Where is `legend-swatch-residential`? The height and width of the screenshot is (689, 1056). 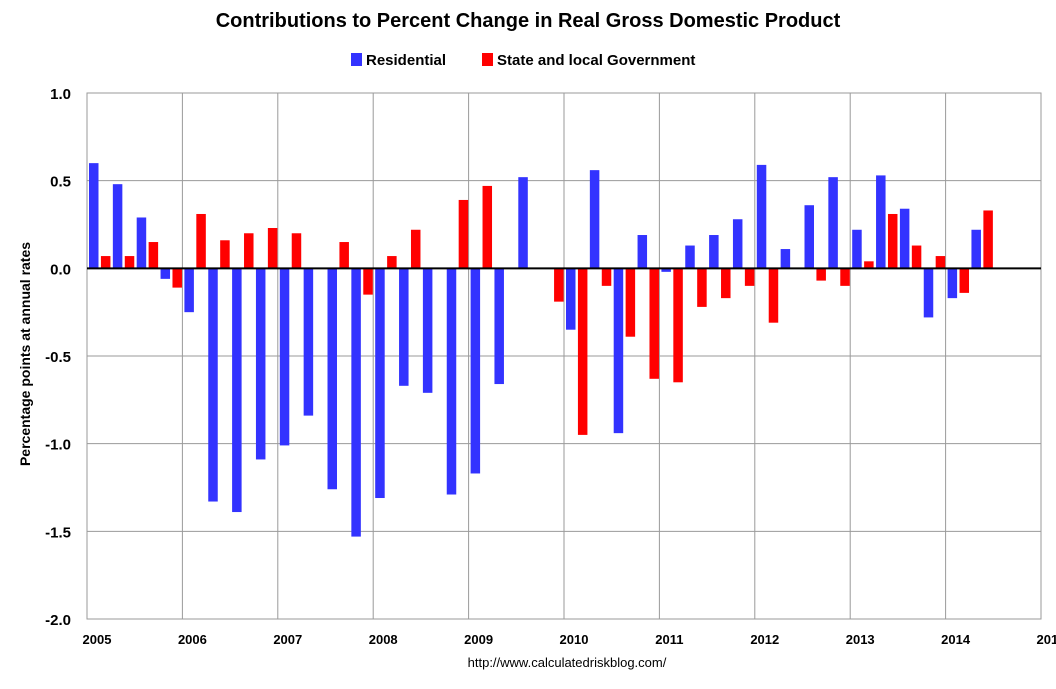
legend-swatch-residential is located at coordinates (356, 59).